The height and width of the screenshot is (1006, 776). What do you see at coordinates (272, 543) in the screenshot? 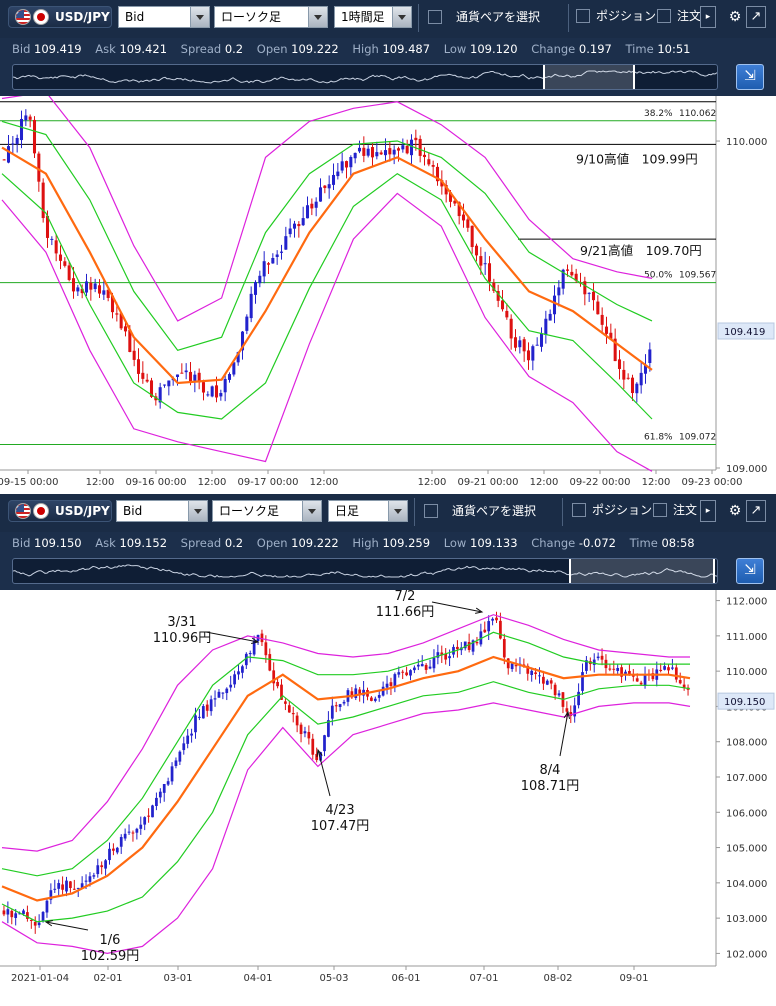
I see `open-label: Open` at bounding box center [272, 543].